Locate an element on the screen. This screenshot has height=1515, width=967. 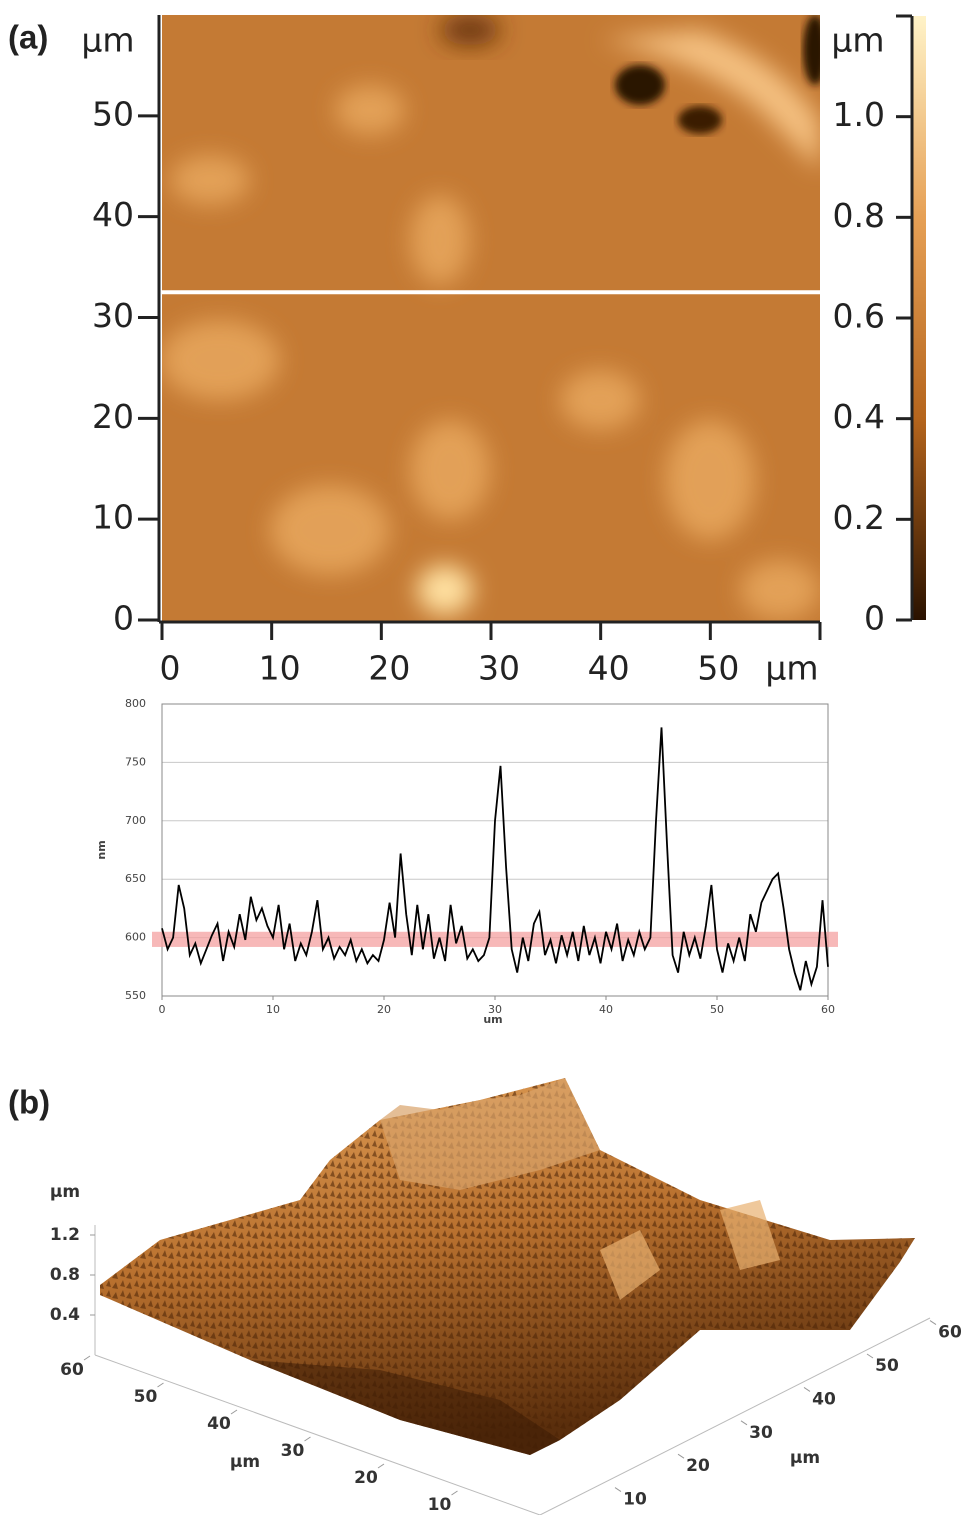
colorbar-tick-label: 1.0 is located at coordinates (859, 114).